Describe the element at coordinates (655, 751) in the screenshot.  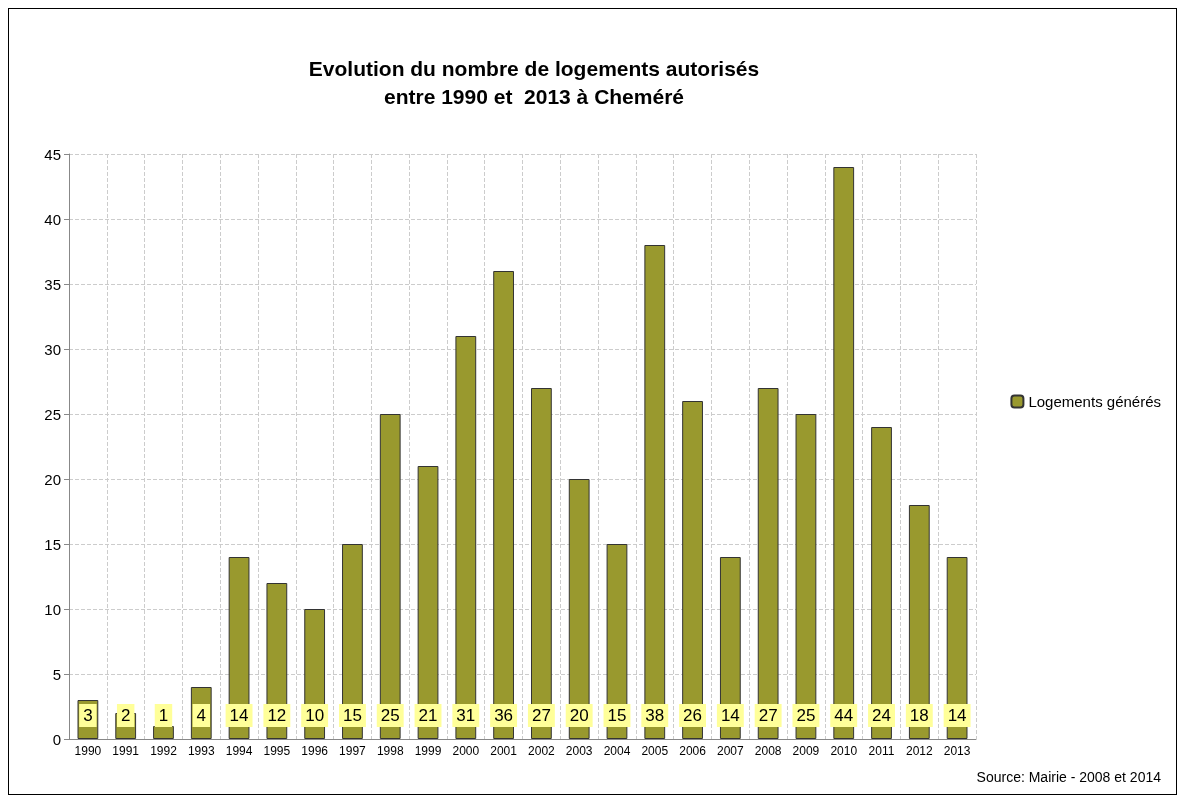
I see `x-tick-label: 2005` at that location.